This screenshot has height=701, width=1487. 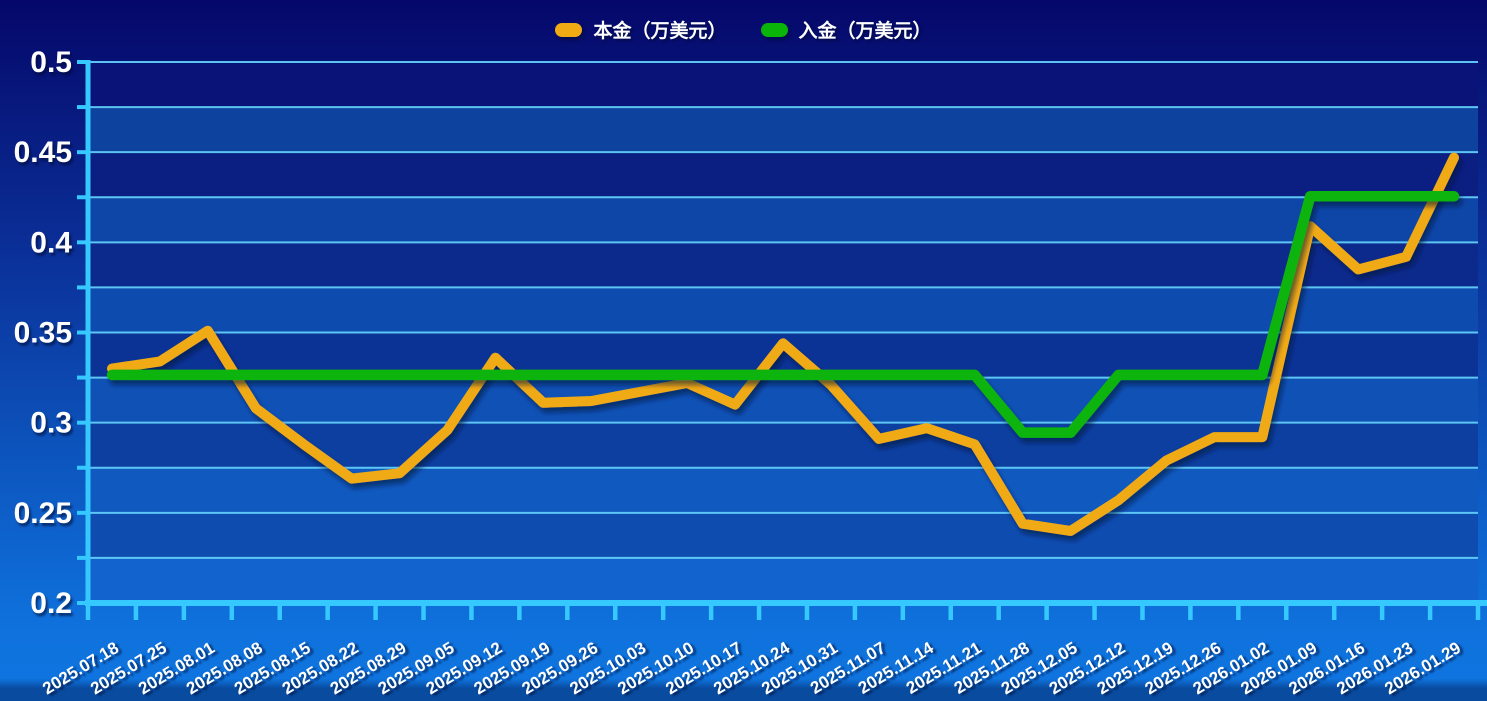 What do you see at coordinates (43, 333) in the screenshot?
I see `svg-text: 0.35` at bounding box center [43, 333].